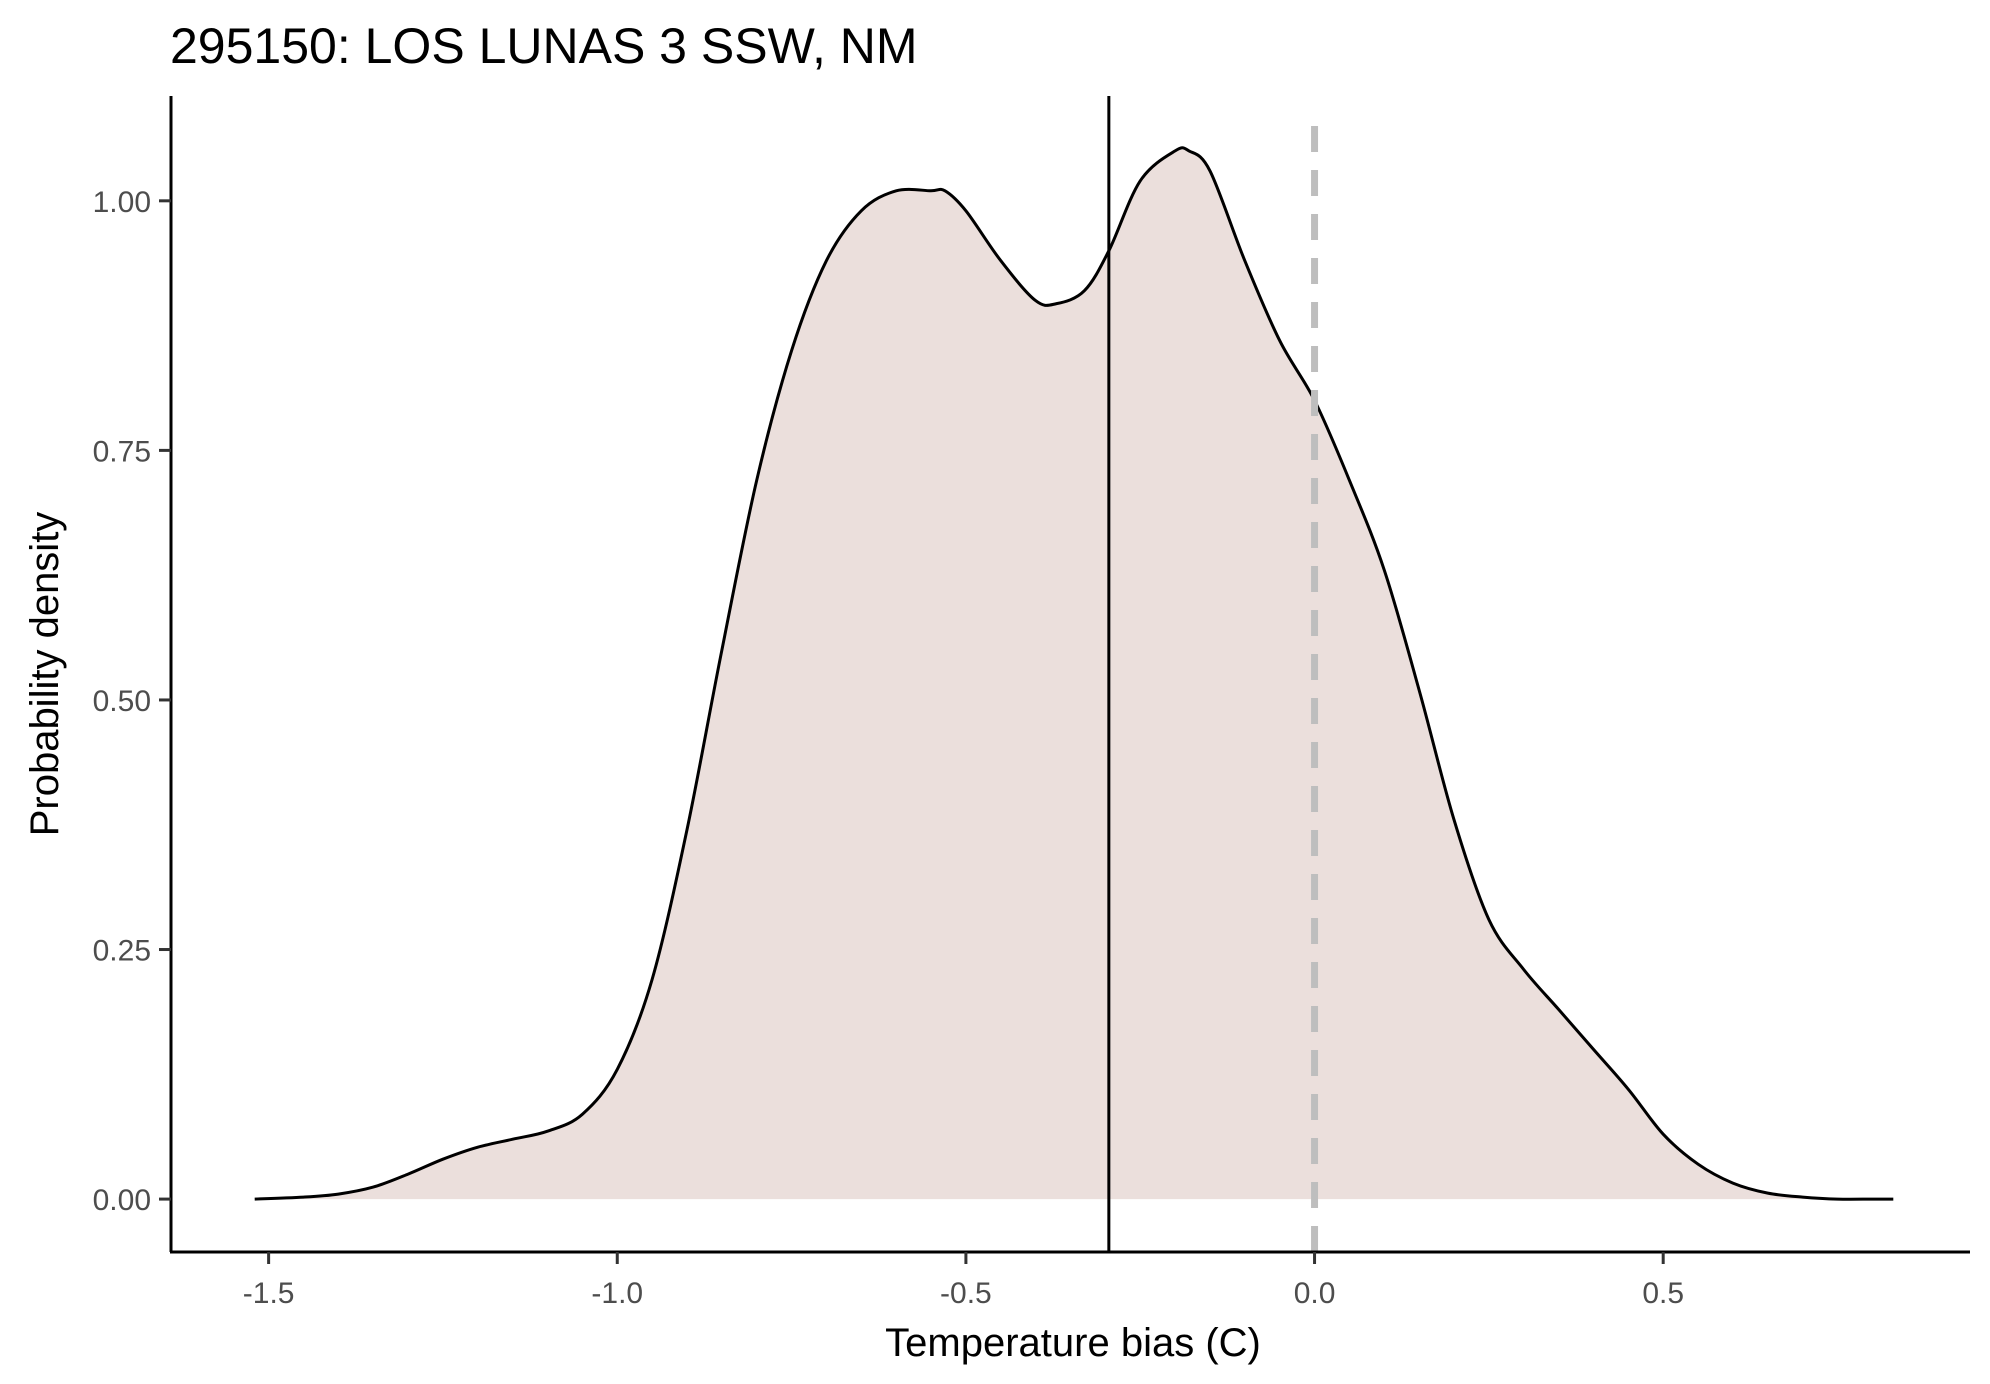  Describe the element at coordinates (122, 202) in the screenshot. I see `y-tick-label: 1.00` at that location.